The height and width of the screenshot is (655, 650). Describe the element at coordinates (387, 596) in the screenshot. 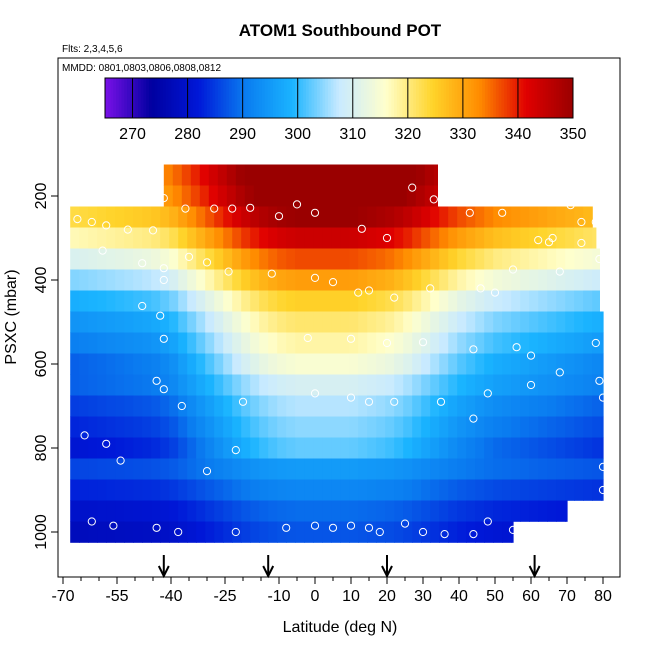

I see `x-tick-label: 20` at that location.